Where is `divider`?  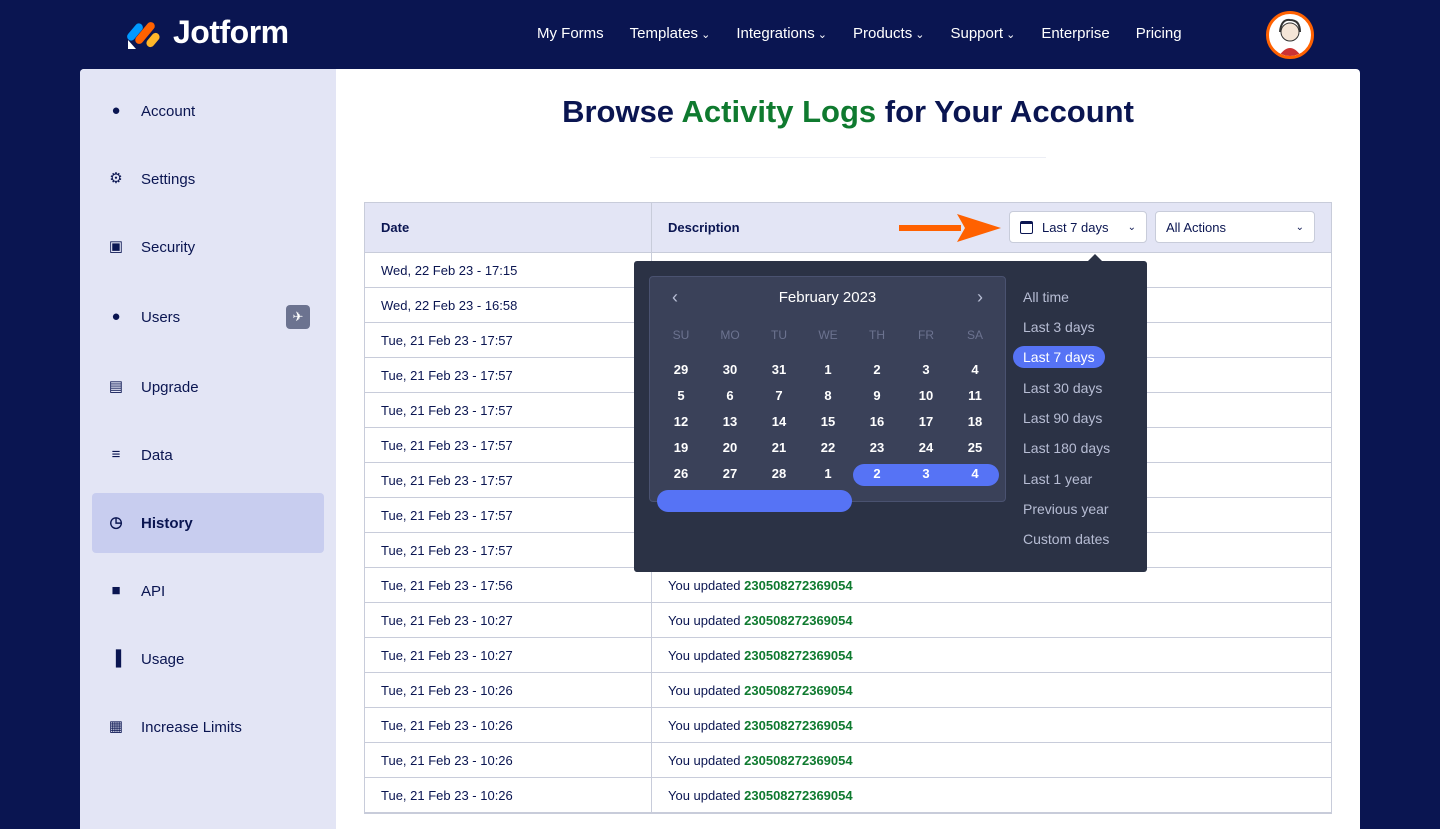 divider is located at coordinates (848, 157).